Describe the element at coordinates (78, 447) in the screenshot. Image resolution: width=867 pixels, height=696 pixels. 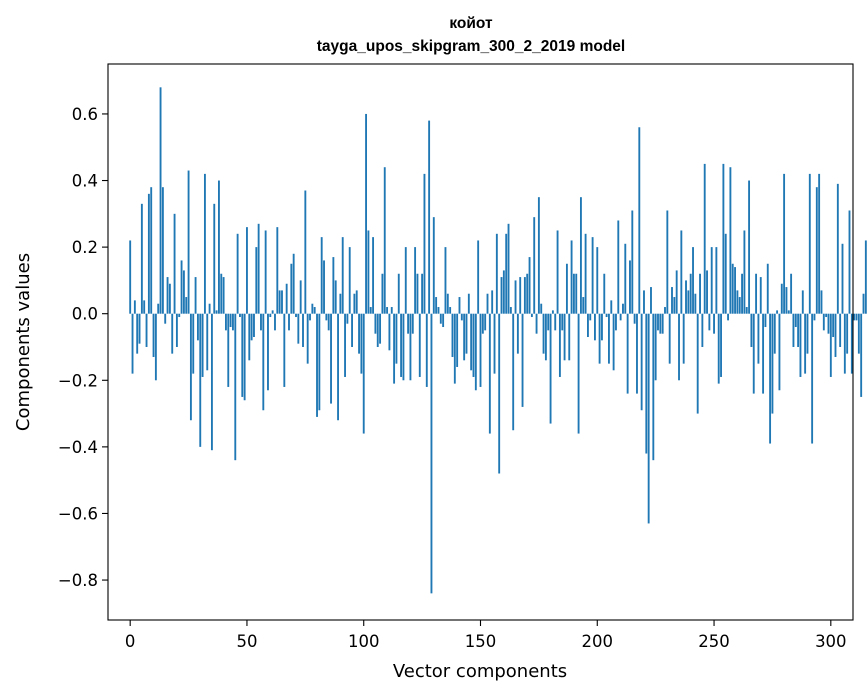
I see `y-tick-label: −0.4` at that location.